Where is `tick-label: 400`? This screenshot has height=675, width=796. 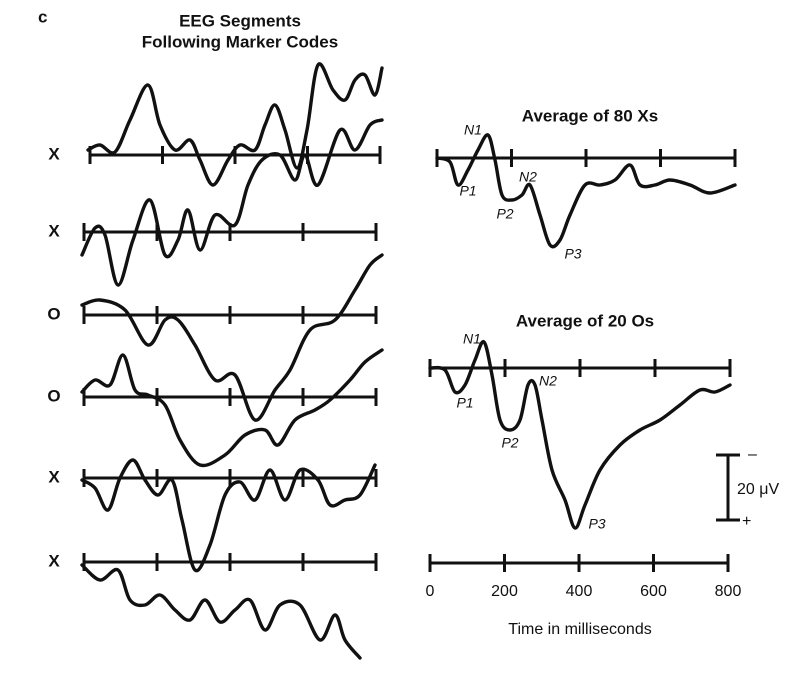 tick-label: 400 is located at coordinates (579, 591).